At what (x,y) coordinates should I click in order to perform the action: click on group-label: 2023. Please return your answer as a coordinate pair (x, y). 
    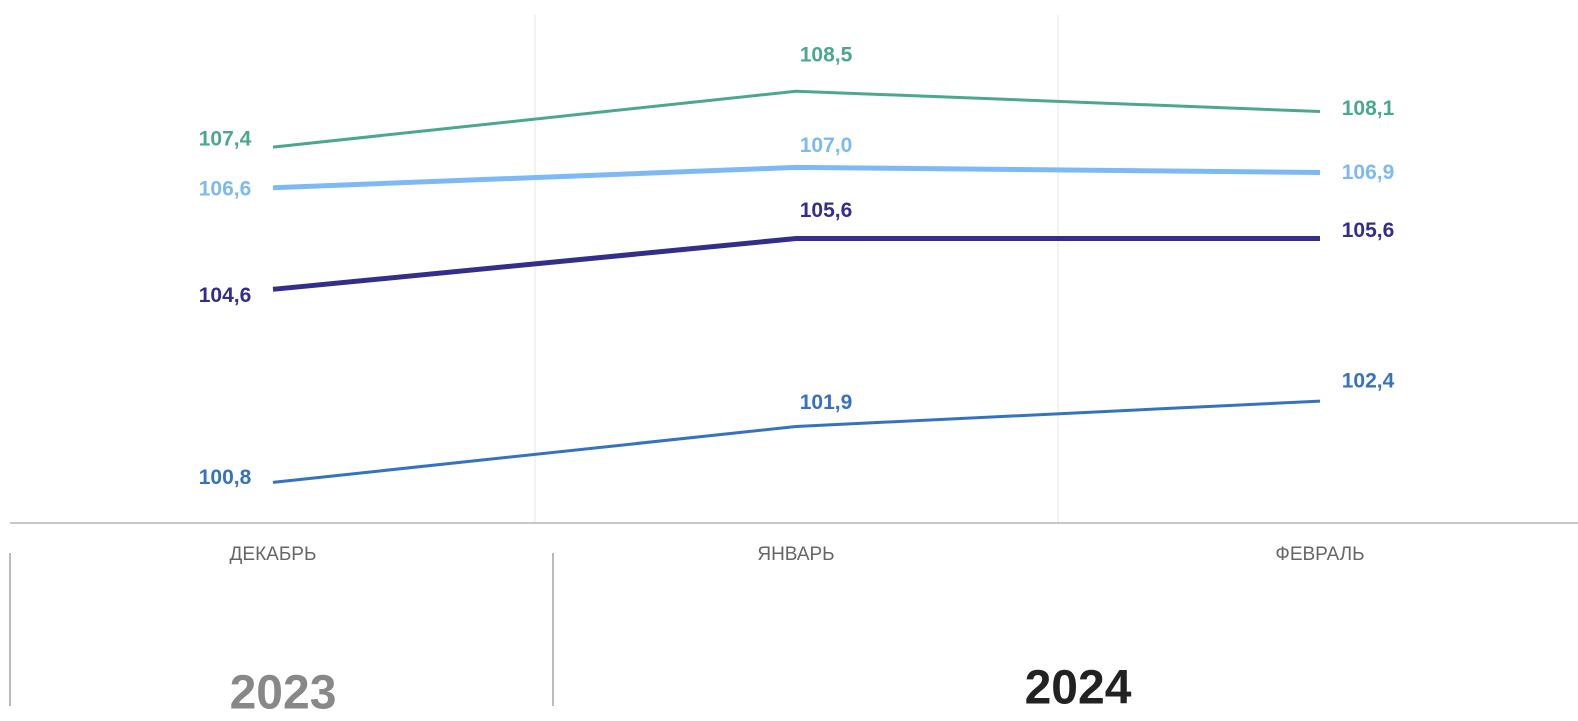
    Looking at the image, I should click on (283, 693).